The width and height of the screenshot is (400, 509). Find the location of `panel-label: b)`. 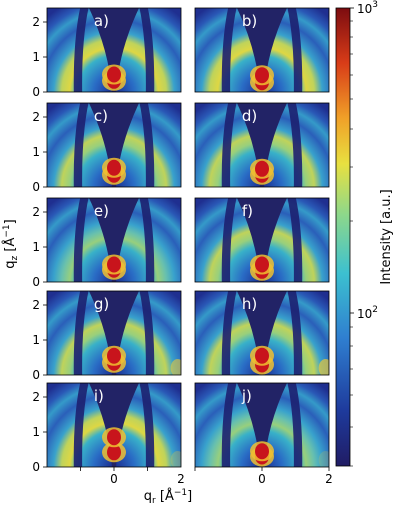

panel-label: b) is located at coordinates (249, 21).